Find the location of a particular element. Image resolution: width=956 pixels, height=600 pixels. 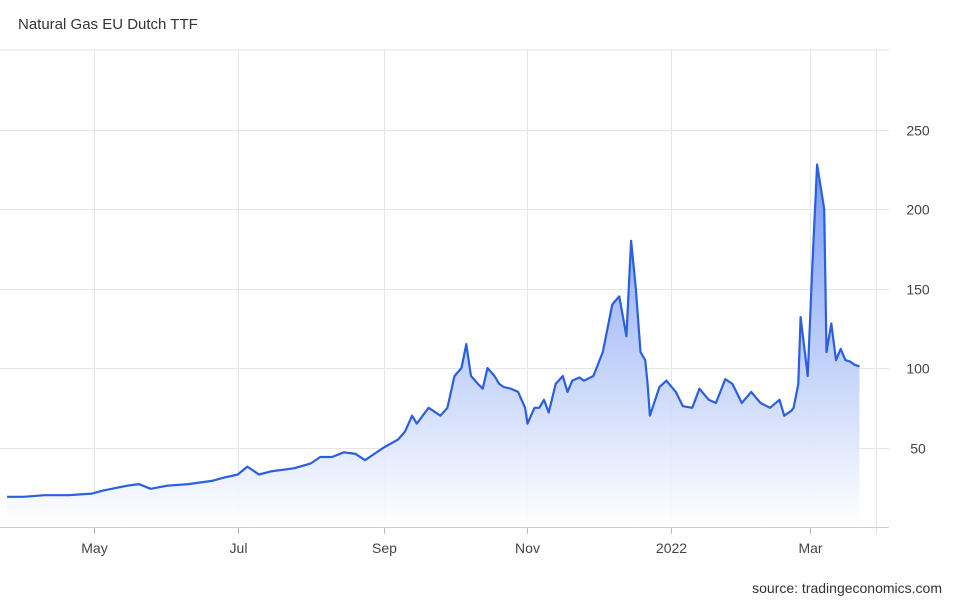

x-tick-label-2: Sep is located at coordinates (384, 548).